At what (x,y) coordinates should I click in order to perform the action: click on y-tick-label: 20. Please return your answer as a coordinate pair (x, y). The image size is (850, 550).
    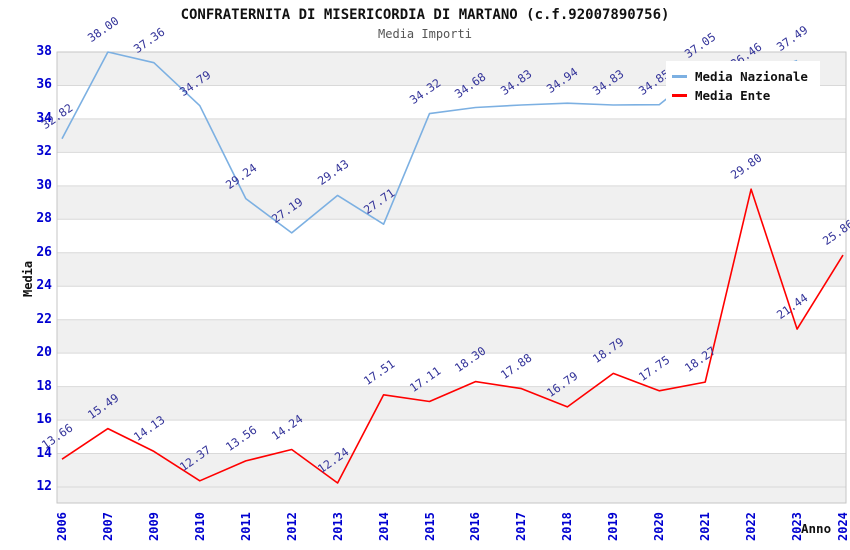
    Looking at the image, I should click on (44, 353).